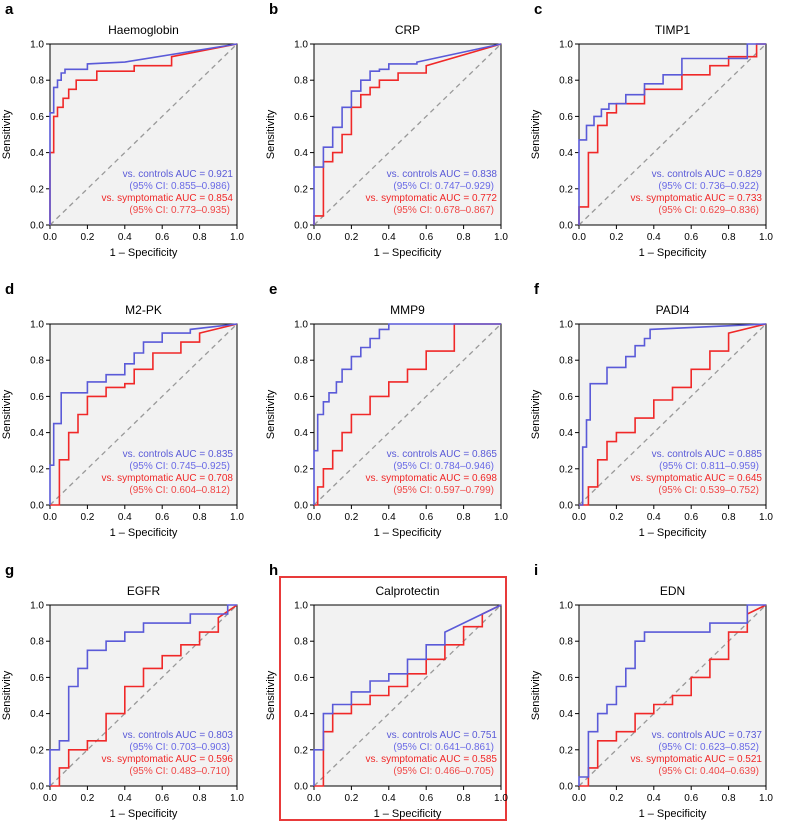 The height and width of the screenshot is (825, 792). What do you see at coordinates (179, 771) in the screenshot?
I see `ci-symptomatic: (95% CI: 0.483–0.710)` at bounding box center [179, 771].